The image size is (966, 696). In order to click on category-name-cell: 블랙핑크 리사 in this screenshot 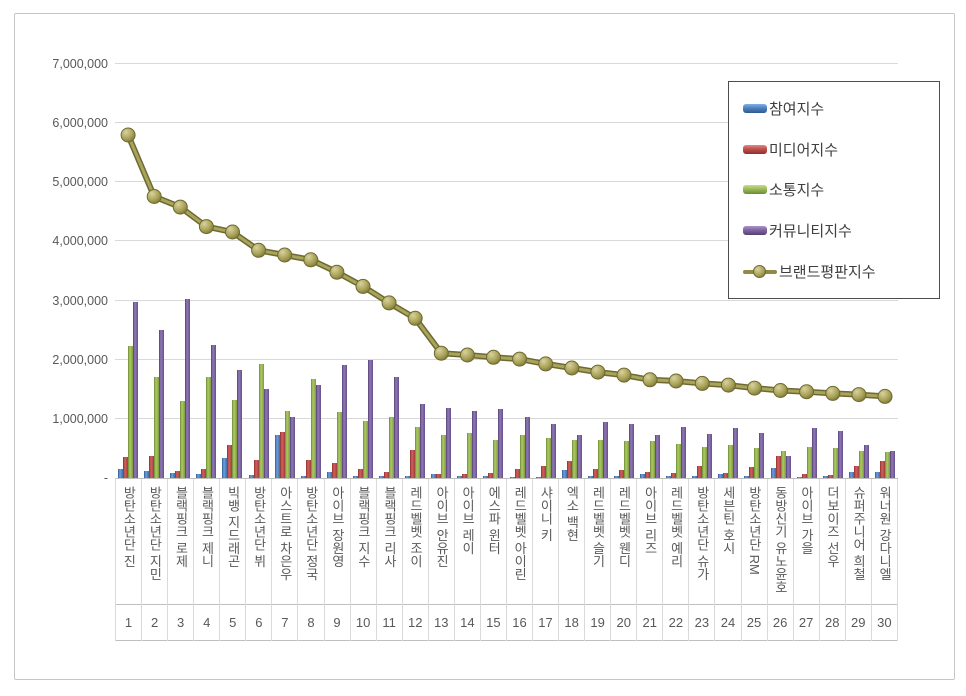, I will do `click(389, 542)`.